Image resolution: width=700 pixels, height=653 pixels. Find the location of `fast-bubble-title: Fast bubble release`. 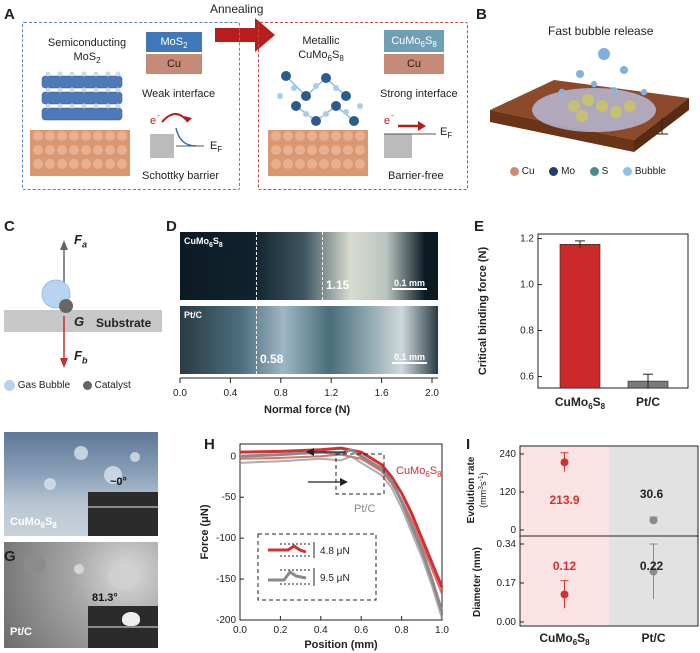

fast-bubble-title: Fast bubble release is located at coordinates (601, 31).